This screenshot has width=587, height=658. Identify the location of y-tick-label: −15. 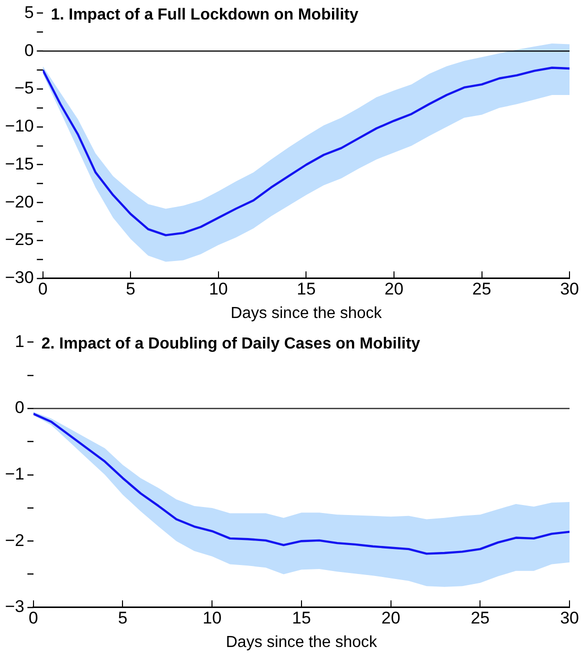
(19, 164).